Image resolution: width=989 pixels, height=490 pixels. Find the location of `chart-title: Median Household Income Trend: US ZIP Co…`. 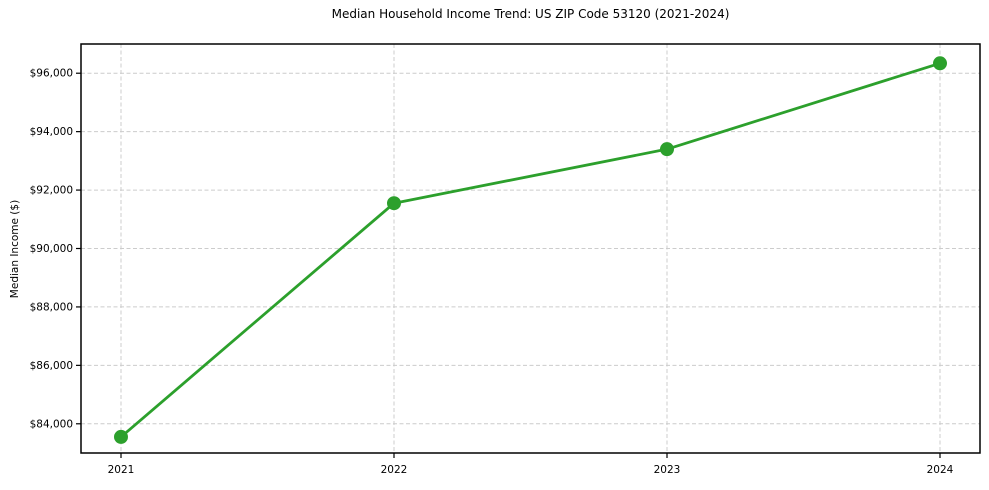

chart-title: Median Household Income Trend: US ZIP Co… is located at coordinates (530, 14).